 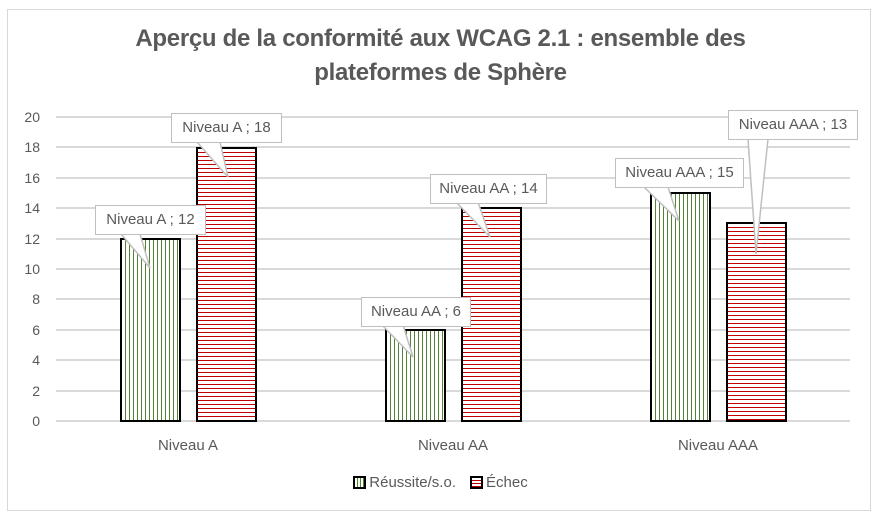 What do you see at coordinates (718, 445) in the screenshot?
I see `x-tick-niveau-aaa: Niveau AAA` at bounding box center [718, 445].